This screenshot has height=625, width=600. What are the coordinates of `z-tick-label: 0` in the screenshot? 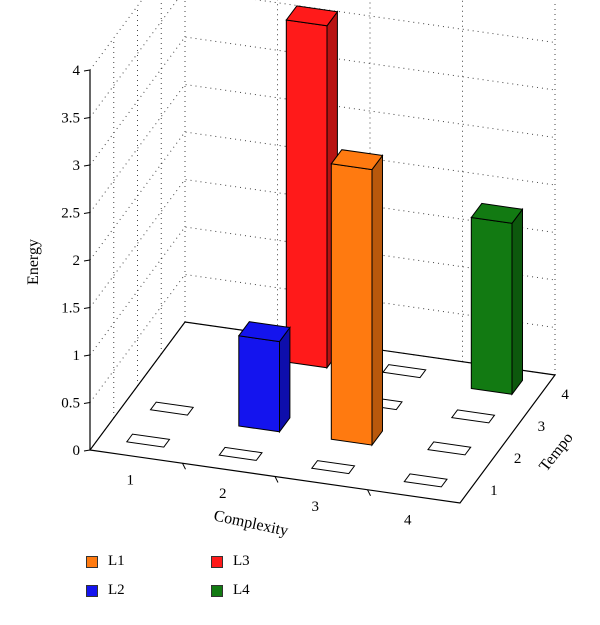 It's located at (77, 451).